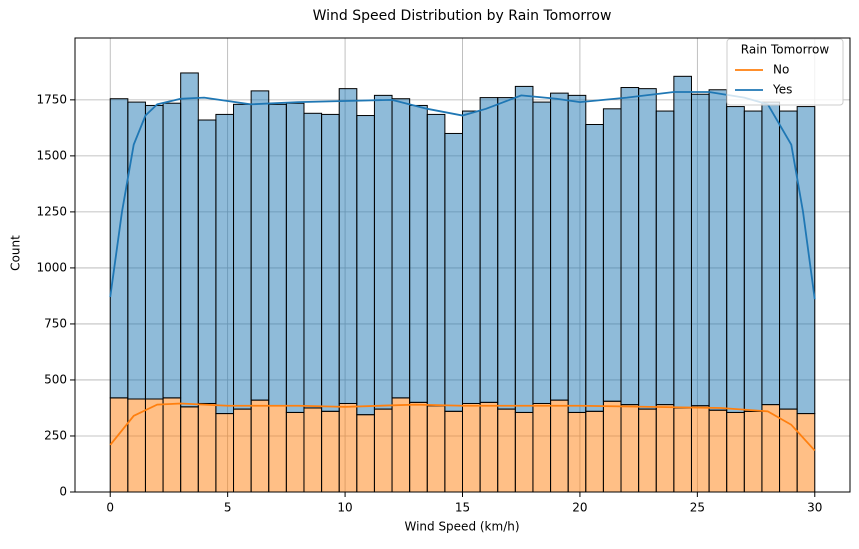 The image size is (859, 549). What do you see at coordinates (228, 508) in the screenshot?
I see `x-tick-label: 5` at bounding box center [228, 508].